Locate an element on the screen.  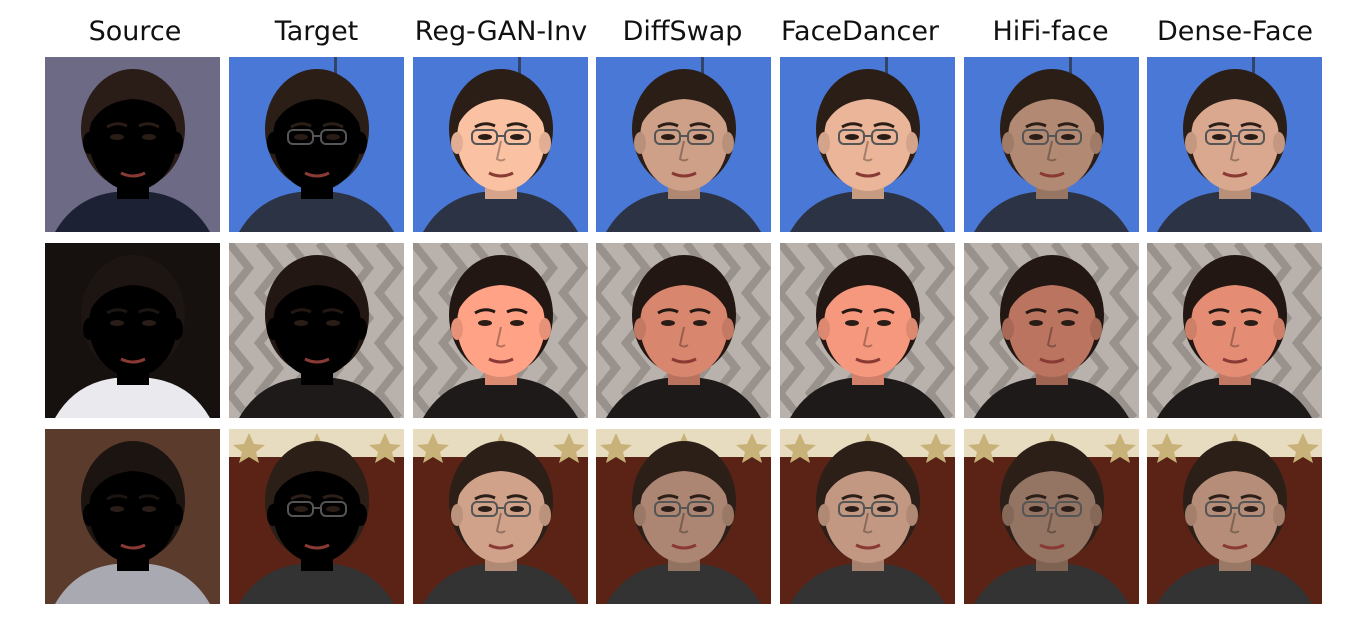
face-image-row1-dense-face is located at coordinates (1234, 144).